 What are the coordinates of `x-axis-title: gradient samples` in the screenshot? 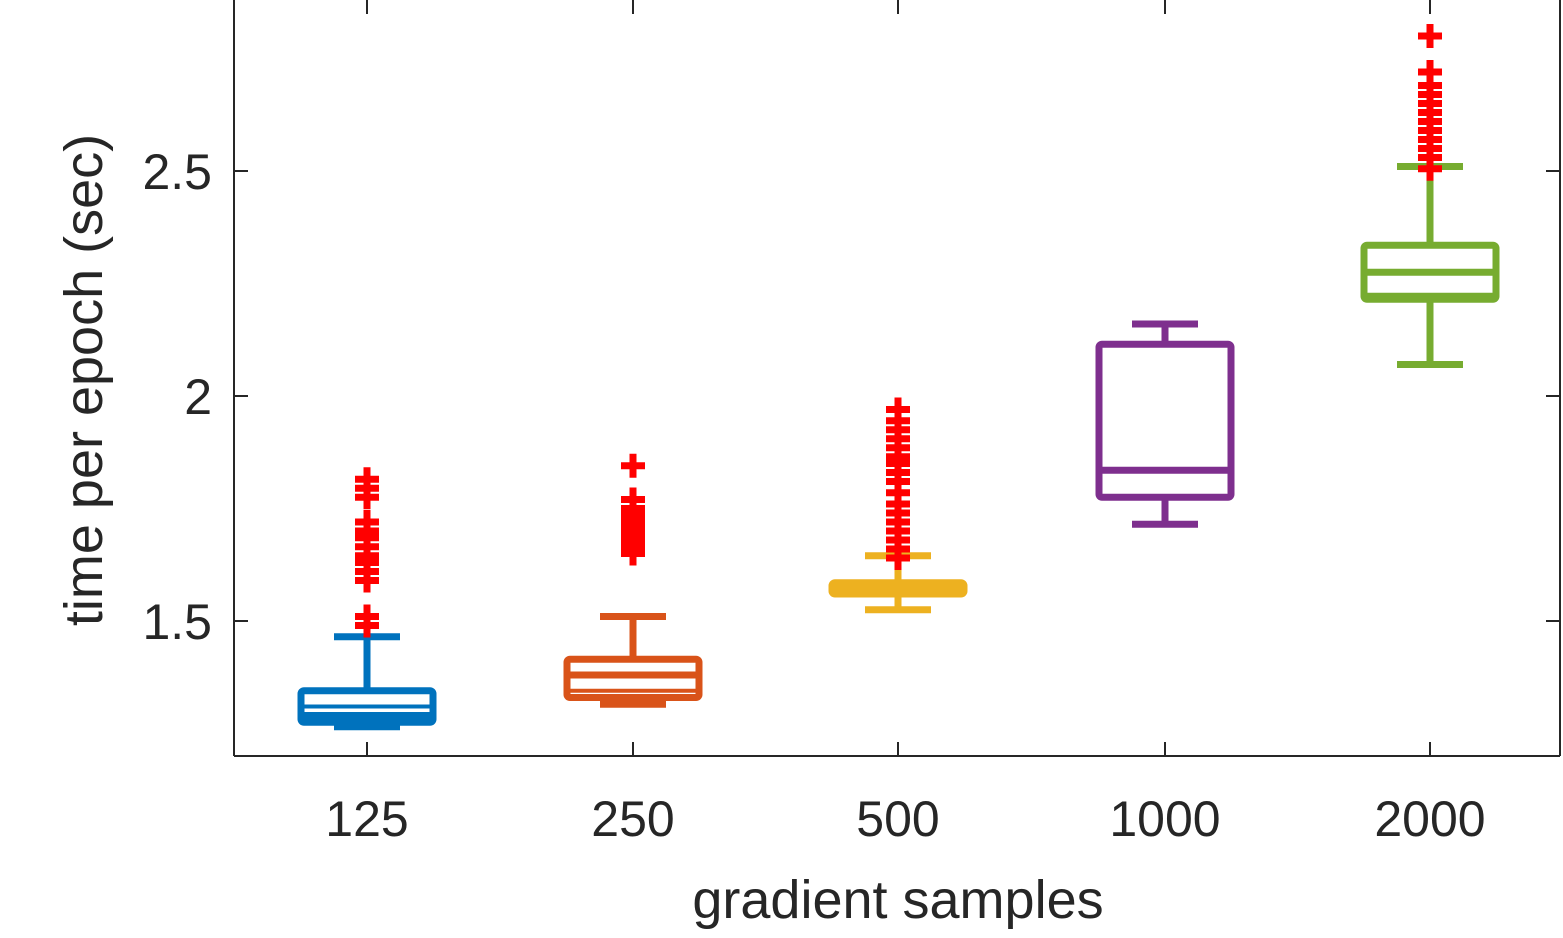 It's located at (897, 900).